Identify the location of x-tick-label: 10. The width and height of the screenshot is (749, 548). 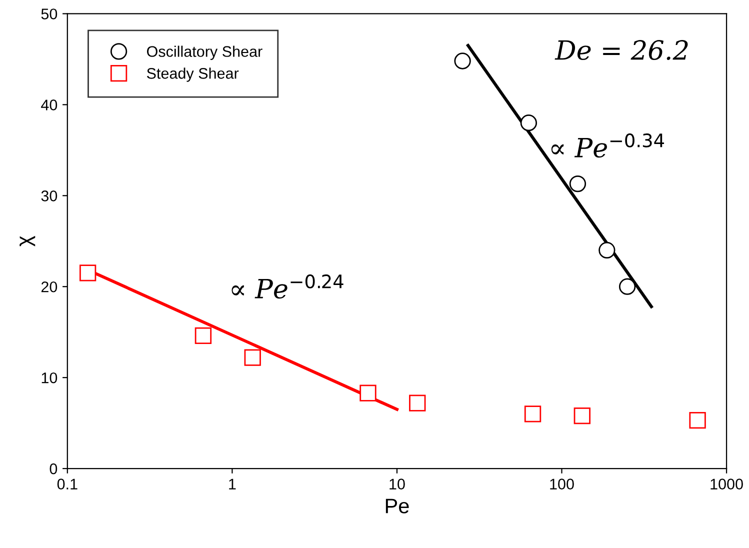
(397, 484).